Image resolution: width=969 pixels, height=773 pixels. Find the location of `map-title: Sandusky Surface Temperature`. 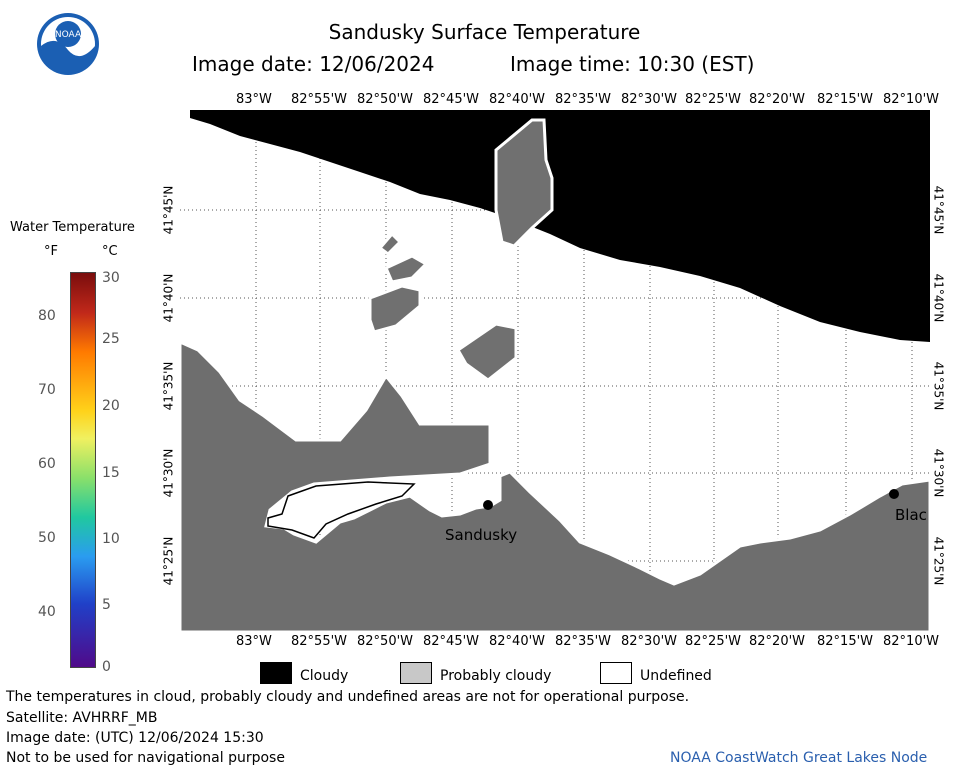

map-title: Sandusky Surface Temperature is located at coordinates (484, 32).